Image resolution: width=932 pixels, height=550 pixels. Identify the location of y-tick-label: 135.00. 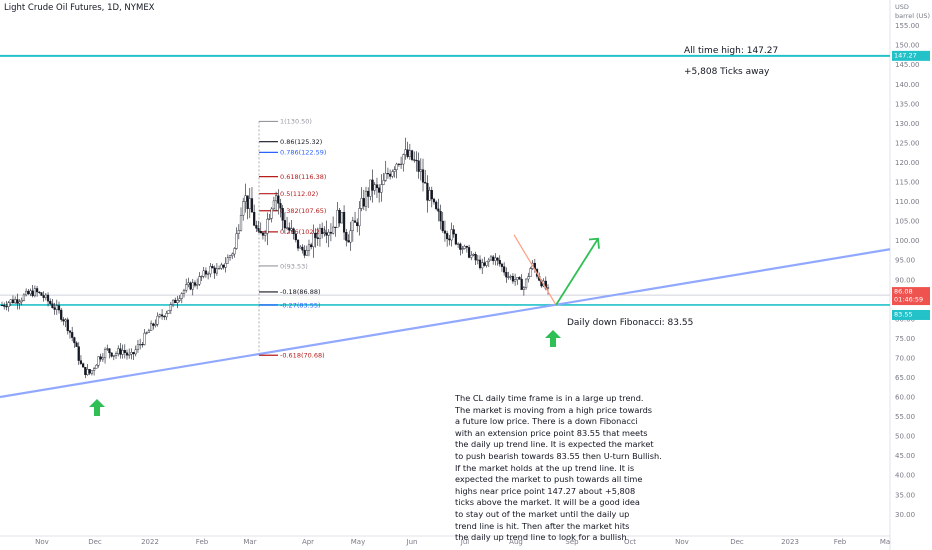
(907, 104).